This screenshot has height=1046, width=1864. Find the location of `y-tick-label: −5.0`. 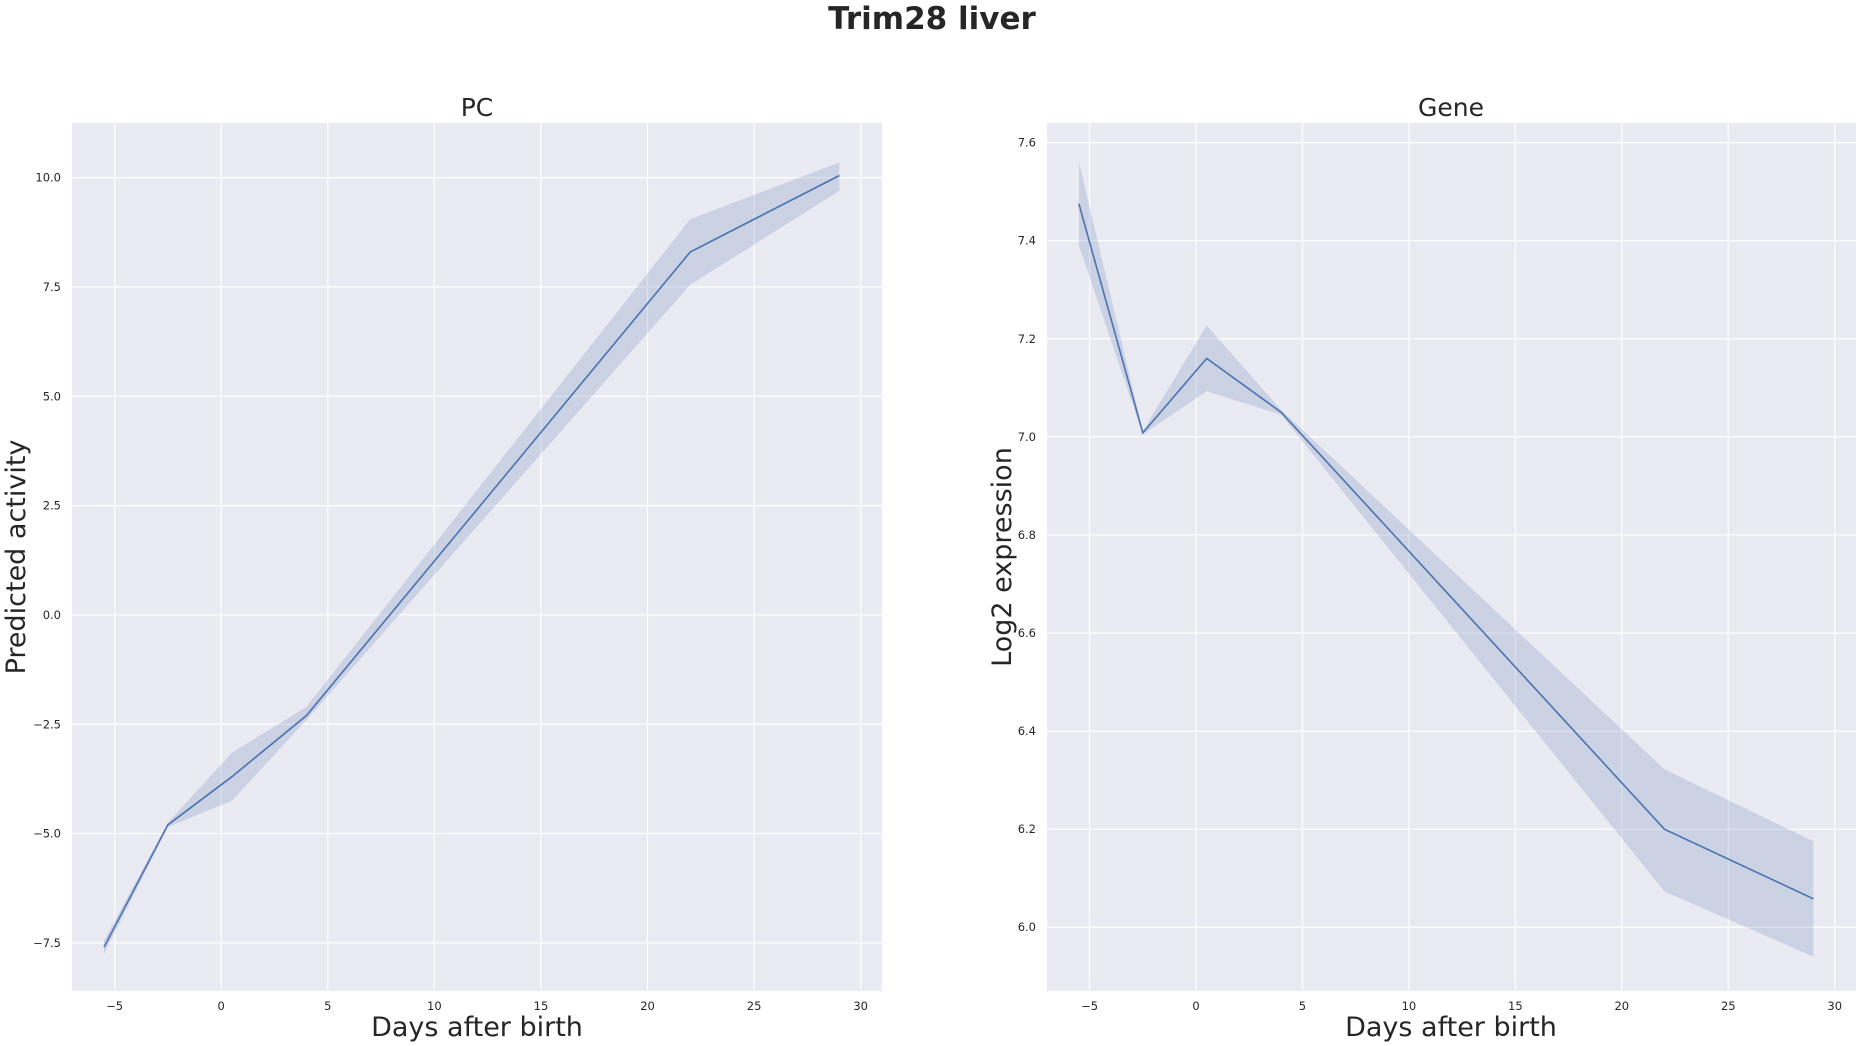

y-tick-label: −5.0 is located at coordinates (47, 834).